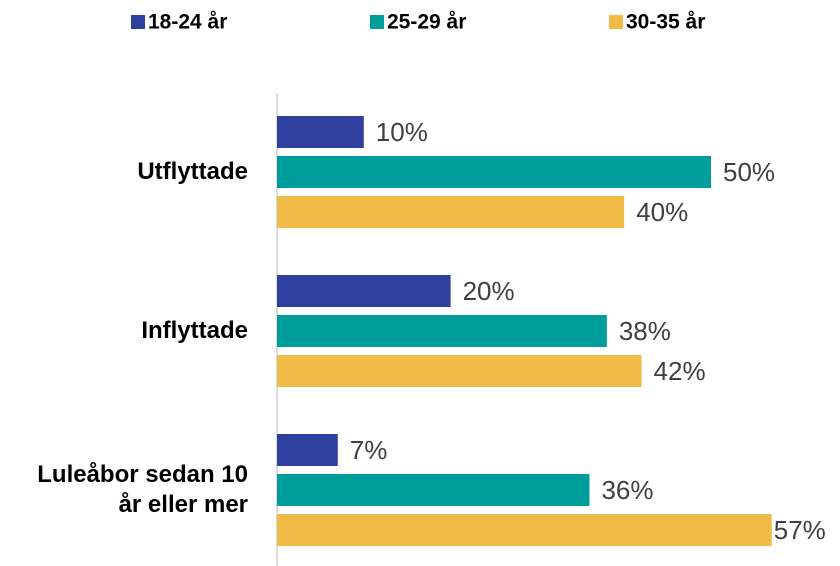  What do you see at coordinates (369, 450) in the screenshot?
I see `value-label: 7%` at bounding box center [369, 450].